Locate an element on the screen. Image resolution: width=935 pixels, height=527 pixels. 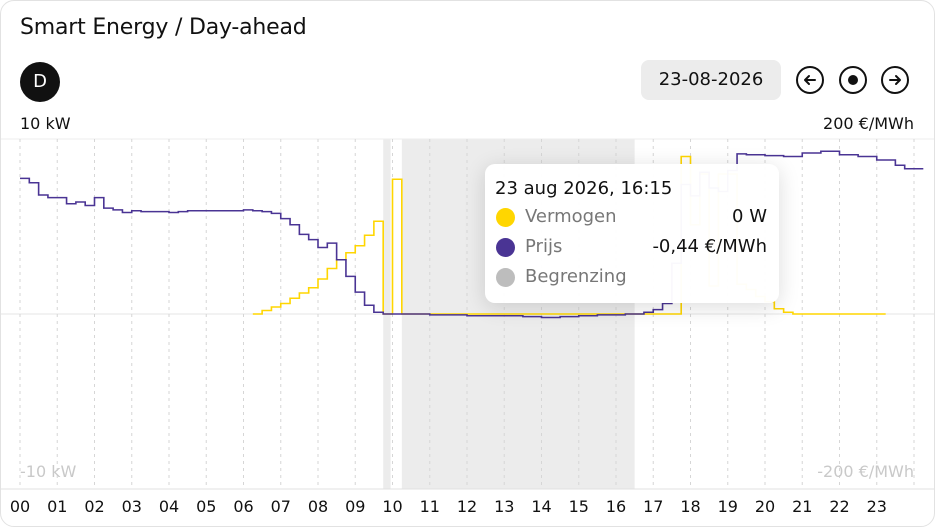
arrow-right-icon is located at coordinates (895, 80).